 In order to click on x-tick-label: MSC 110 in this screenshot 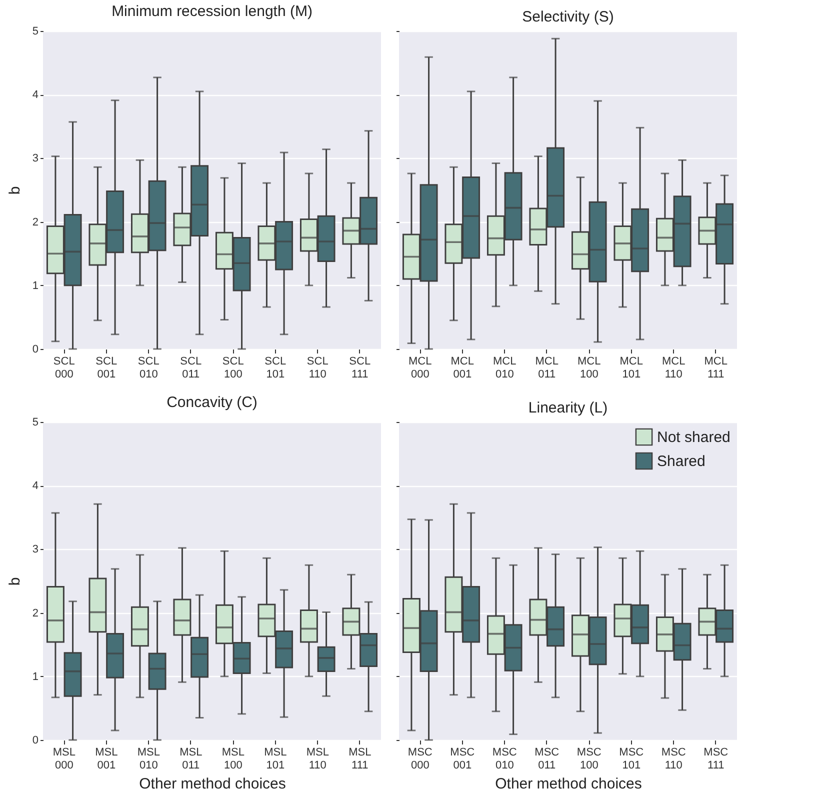, I will do `click(673, 759)`.